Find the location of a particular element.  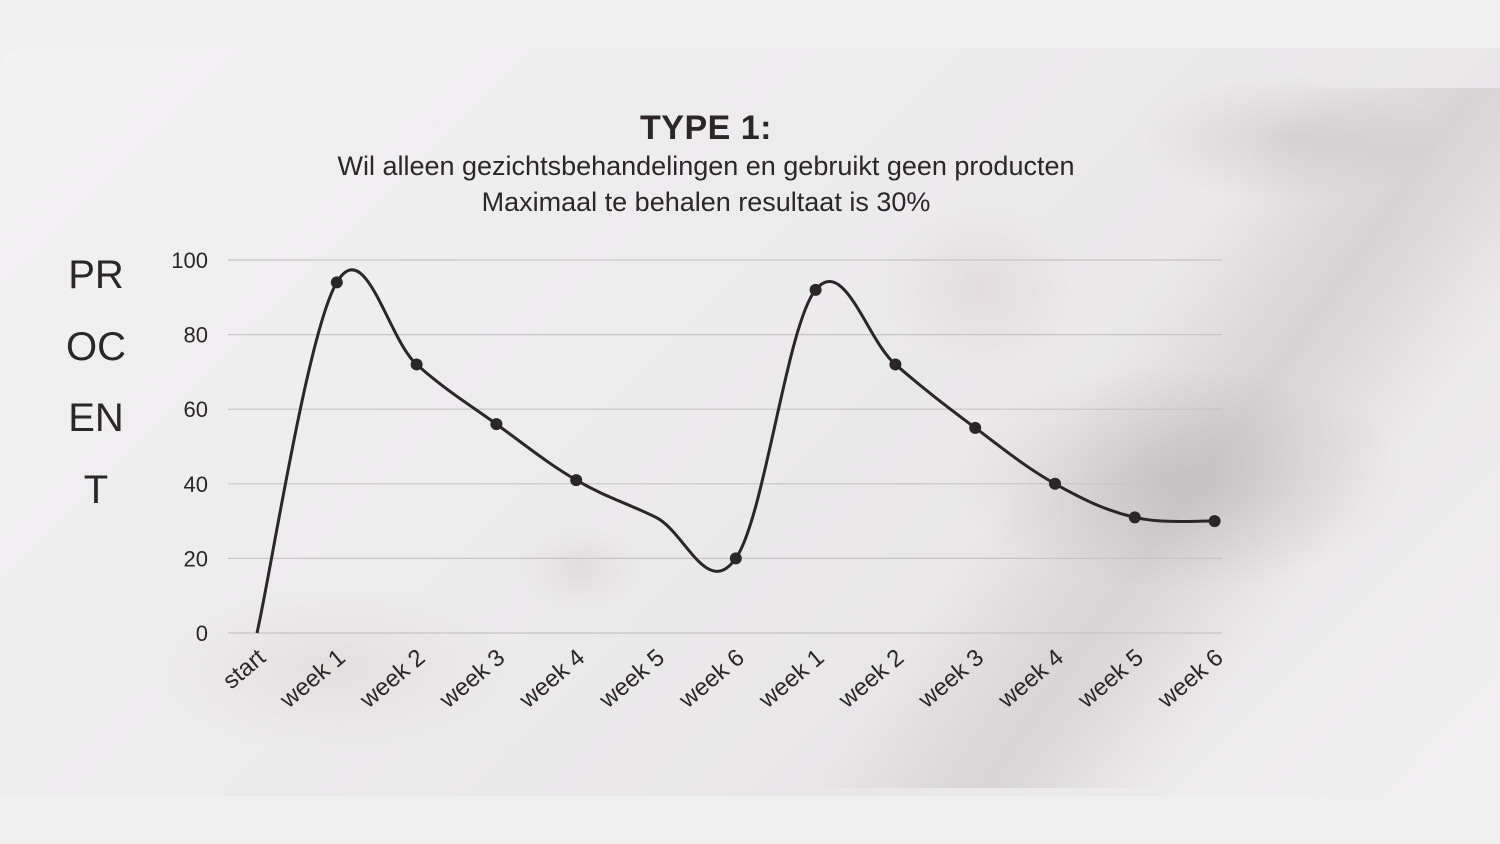

y-tick-label: 100 is located at coordinates (189, 260).